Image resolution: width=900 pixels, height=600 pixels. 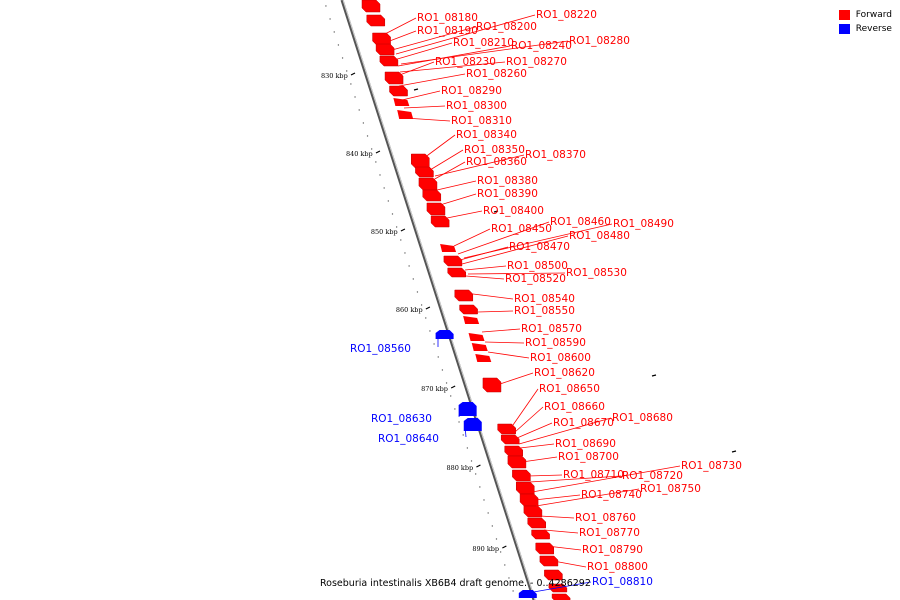 What do you see at coordinates (599, 41) in the screenshot?
I see `gene-label: RO1_08280` at bounding box center [599, 41].